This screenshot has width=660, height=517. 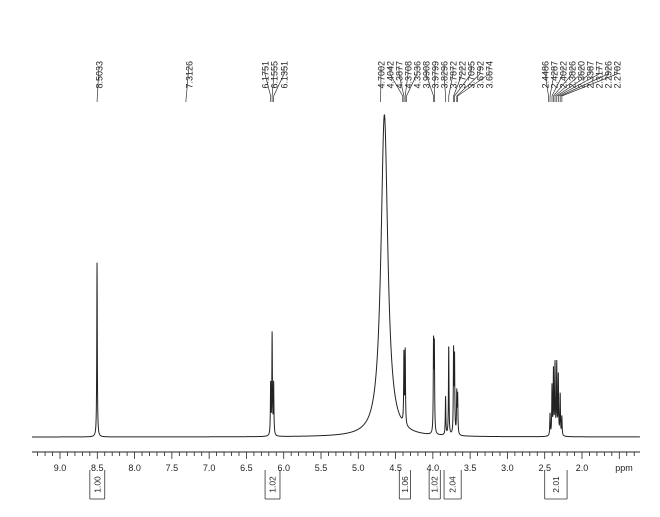 I want to click on peak-shift-label: 2.4287, so click(x=555, y=75).